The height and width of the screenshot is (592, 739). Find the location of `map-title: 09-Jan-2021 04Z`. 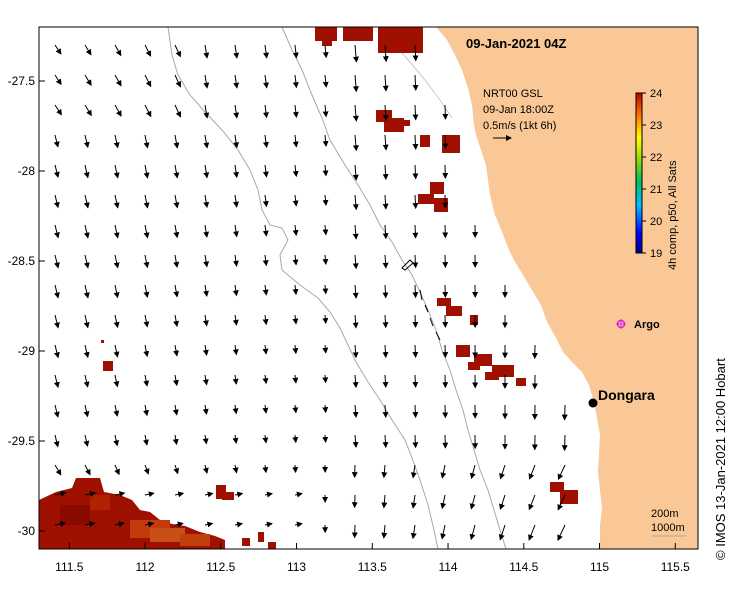

map-title: 09-Jan-2021 04Z is located at coordinates (516, 43).